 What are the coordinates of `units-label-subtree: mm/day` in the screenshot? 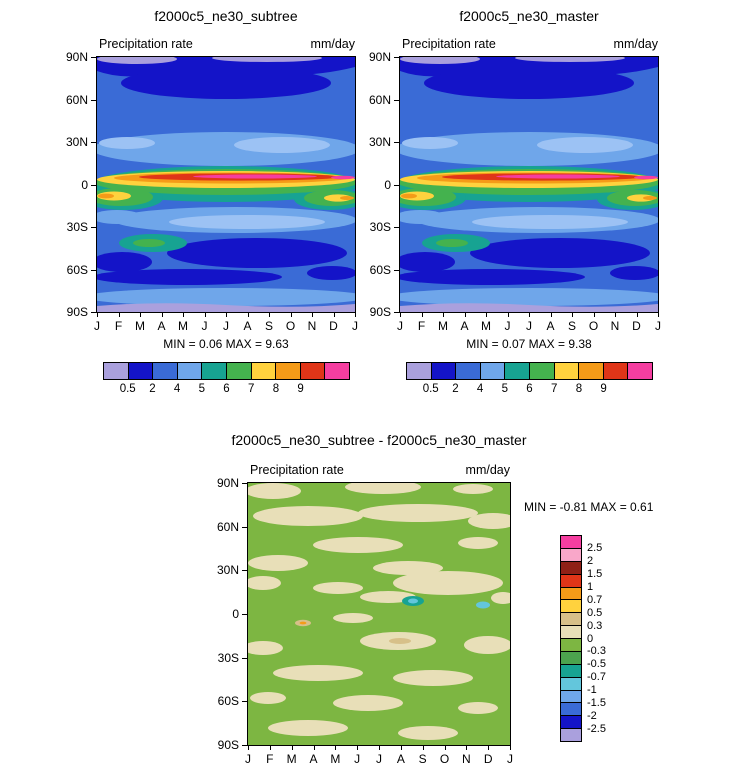 It's located at (332, 44).